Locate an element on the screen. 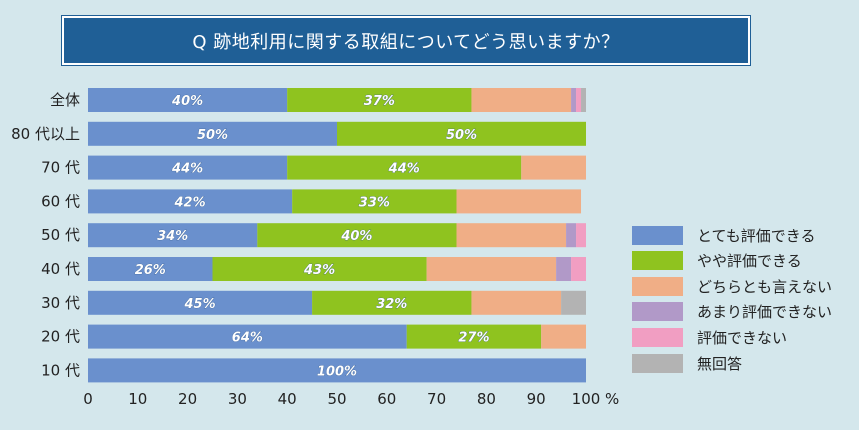 This screenshot has height=430, width=859. x-axis-unit: % is located at coordinates (612, 399).